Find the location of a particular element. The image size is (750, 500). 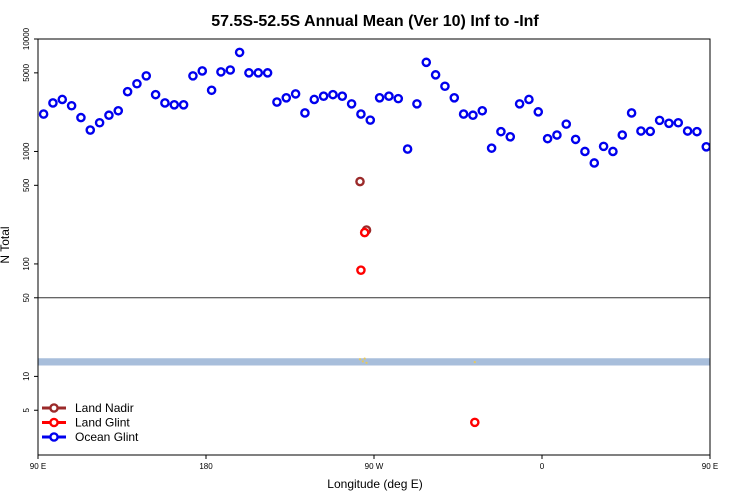

y-tick-label: 5 is located at coordinates (26, 409).